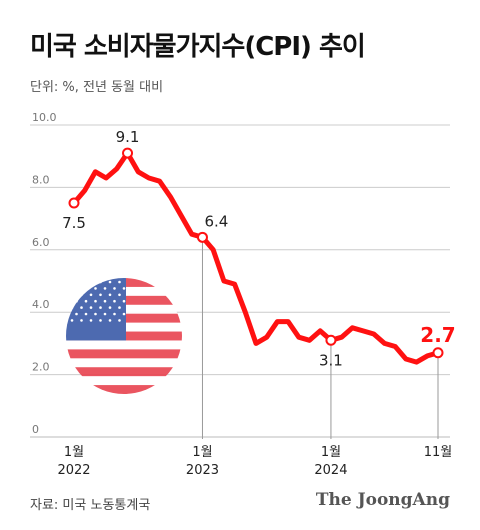 This screenshot has height=530, width=480. Describe the element at coordinates (254, 461) in the screenshot. I see `x-ticks-layer: 1월 2022 1월 2023 1월 2024 11월` at that location.